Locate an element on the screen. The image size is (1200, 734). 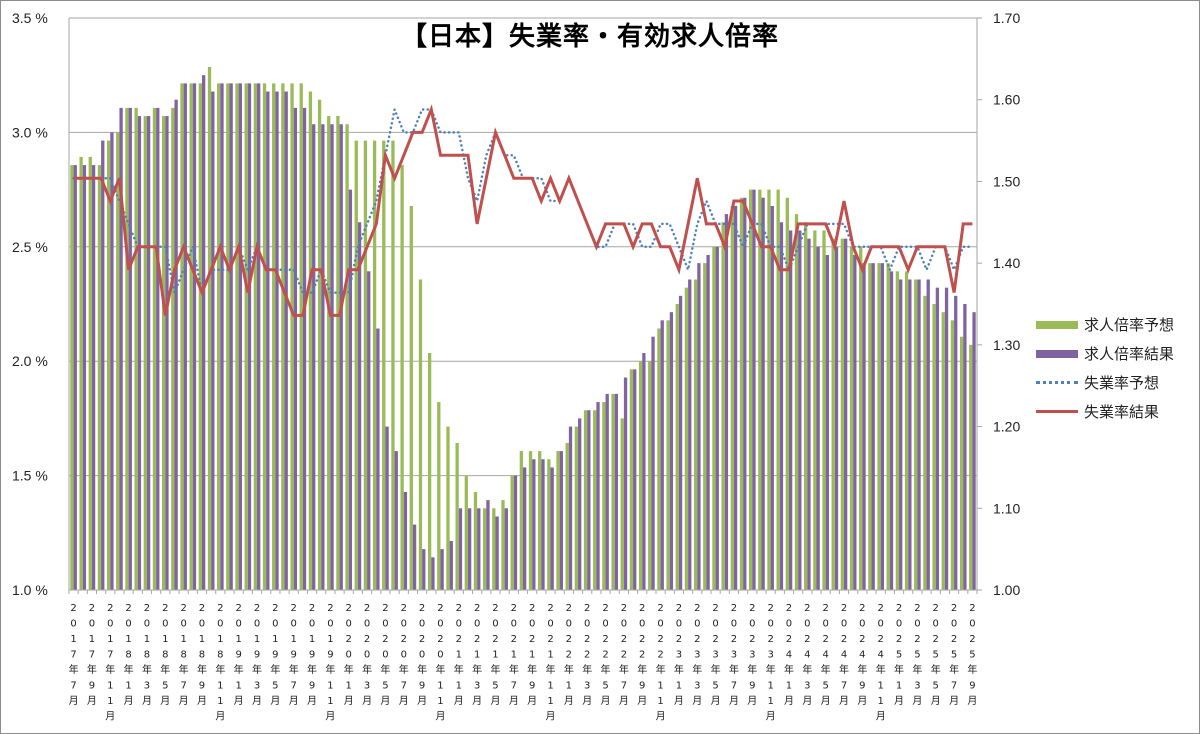
svg-text: 1.40 is located at coordinates (1006, 263).